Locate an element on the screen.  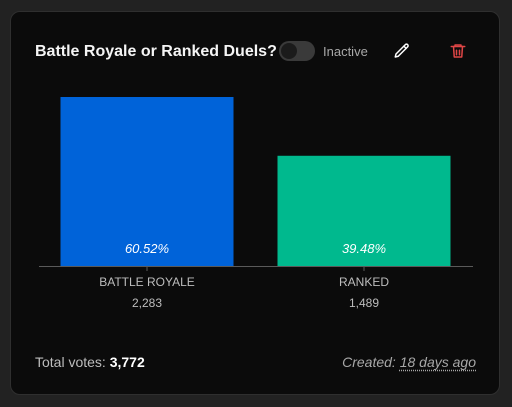
category-label-battle-royale: BATTLE ROYALE is located at coordinates (147, 282).